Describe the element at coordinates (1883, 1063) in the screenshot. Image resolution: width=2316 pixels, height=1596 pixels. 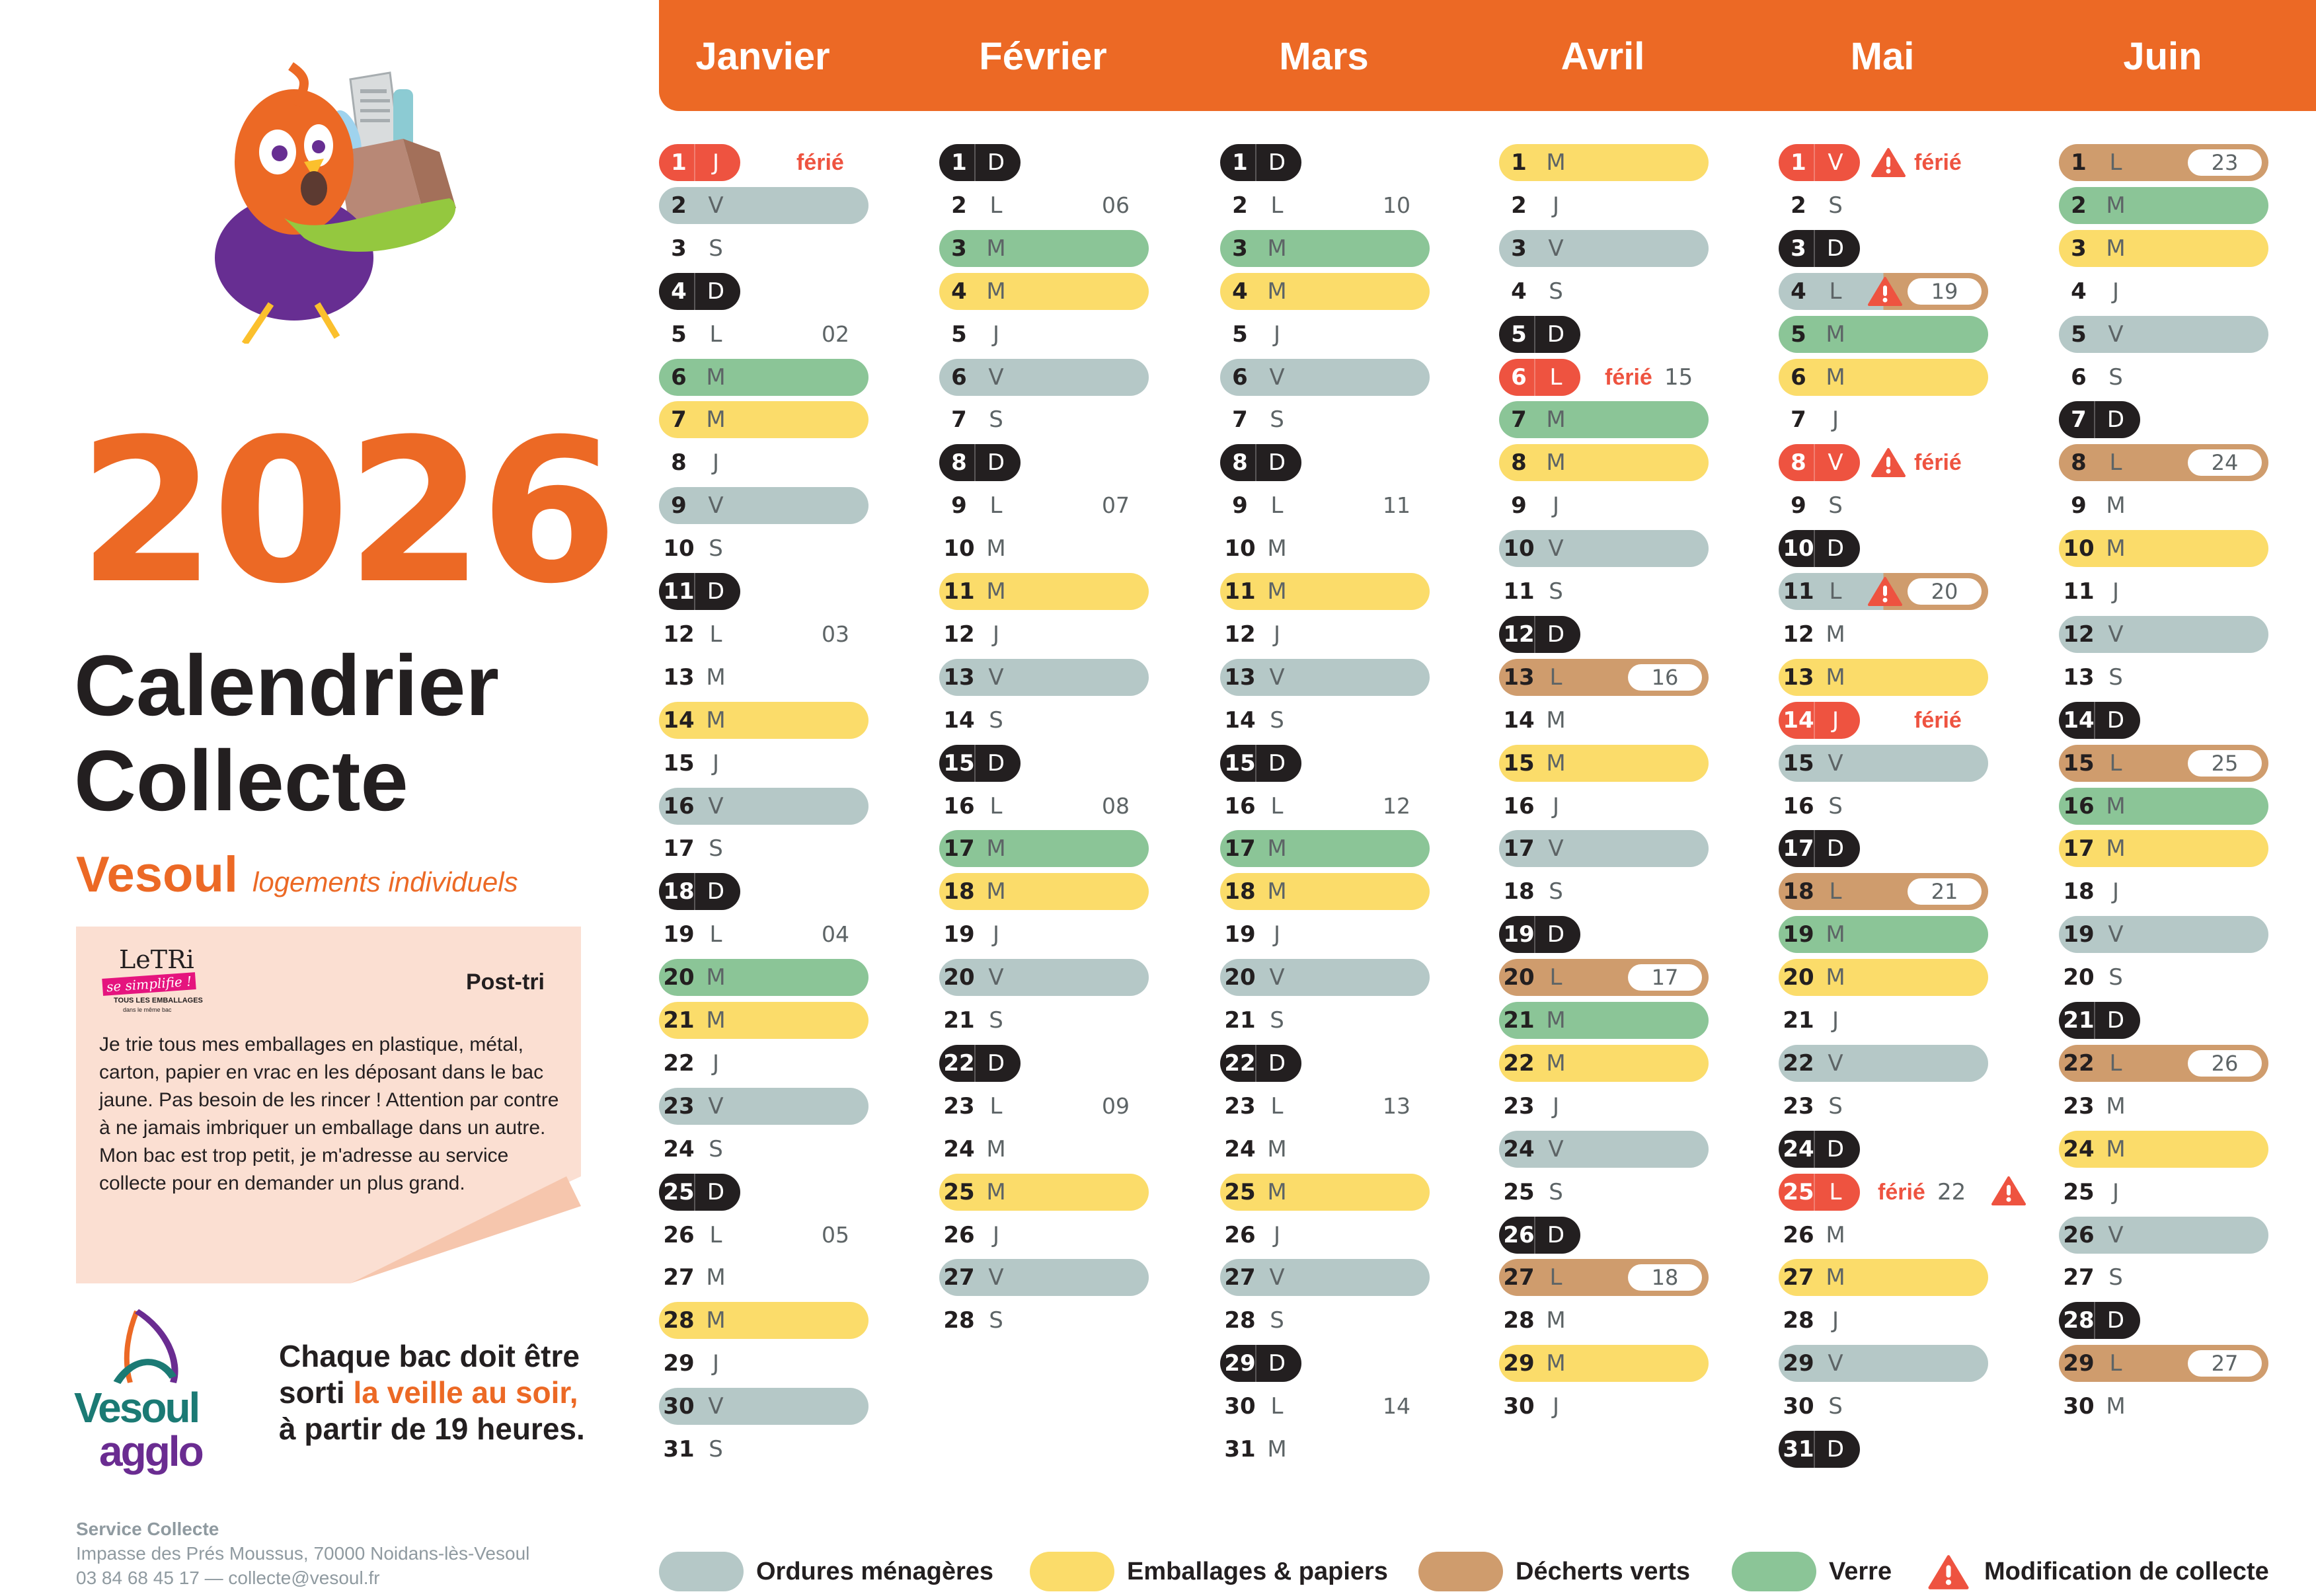
I see `day-row: 22 V` at that location.